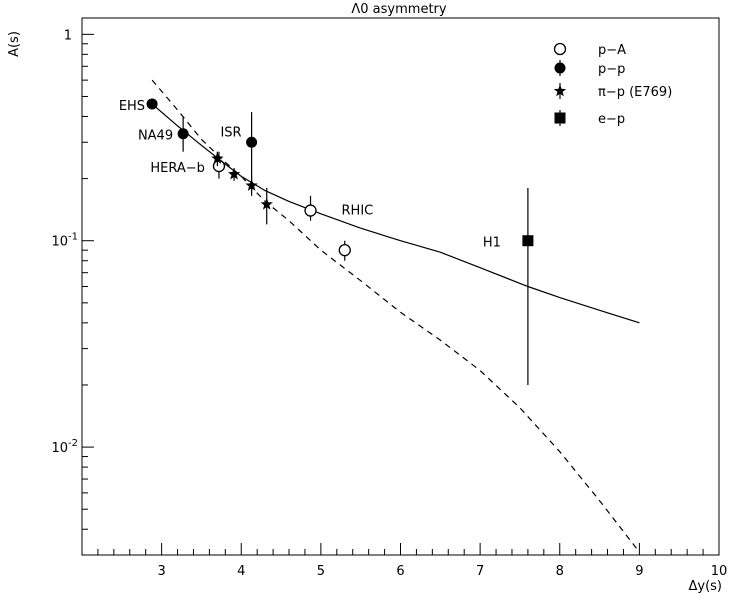  I want to click on y-tick-label: 10⁻², so click(64, 447).